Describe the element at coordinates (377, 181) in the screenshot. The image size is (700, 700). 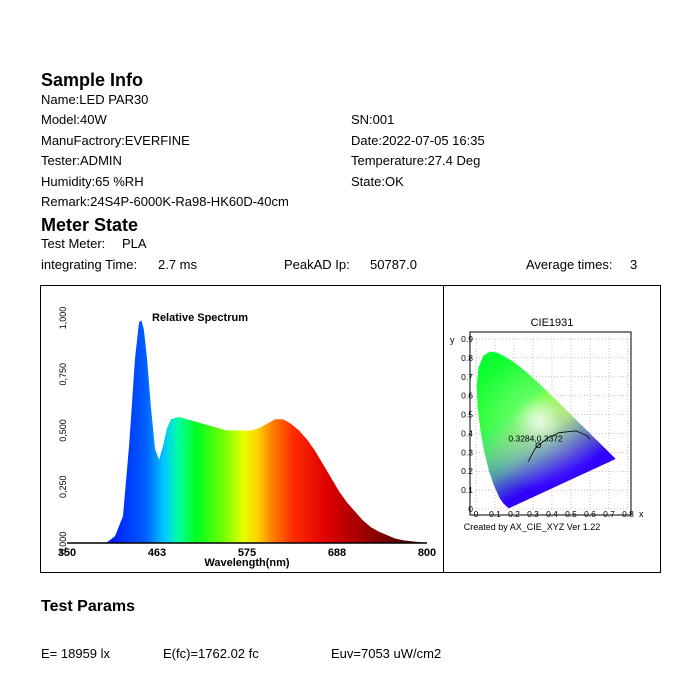
I see `sample-state: State:OK` at that location.